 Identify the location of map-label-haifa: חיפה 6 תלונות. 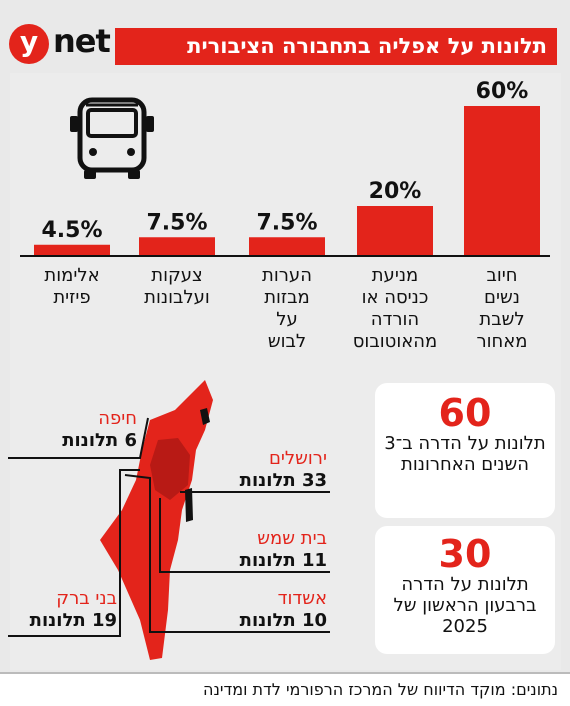
(79, 430).